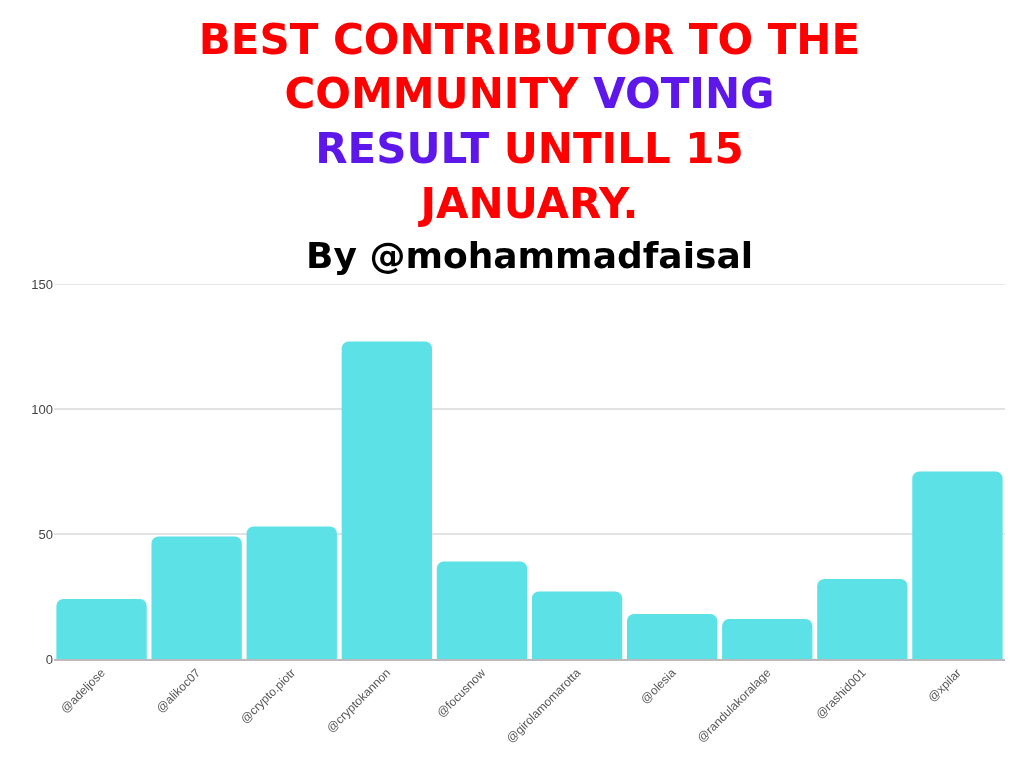  I want to click on y-tick-label: 50, so click(45, 534).